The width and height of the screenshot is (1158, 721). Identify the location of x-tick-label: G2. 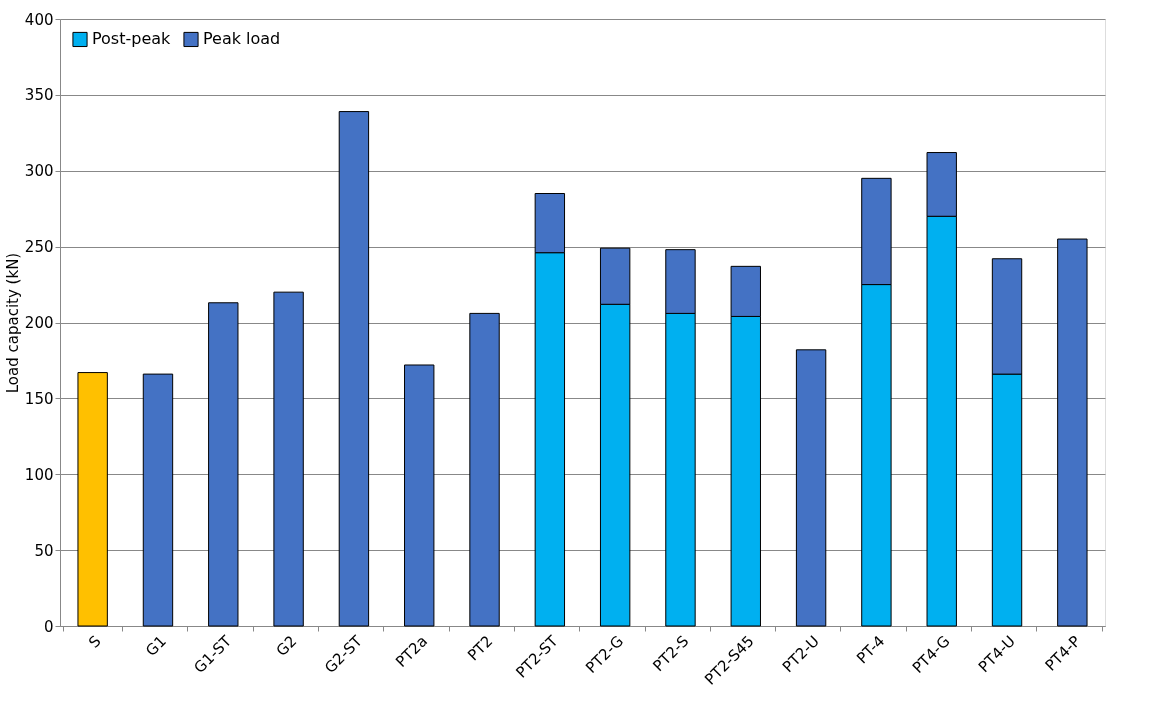
(286, 646).